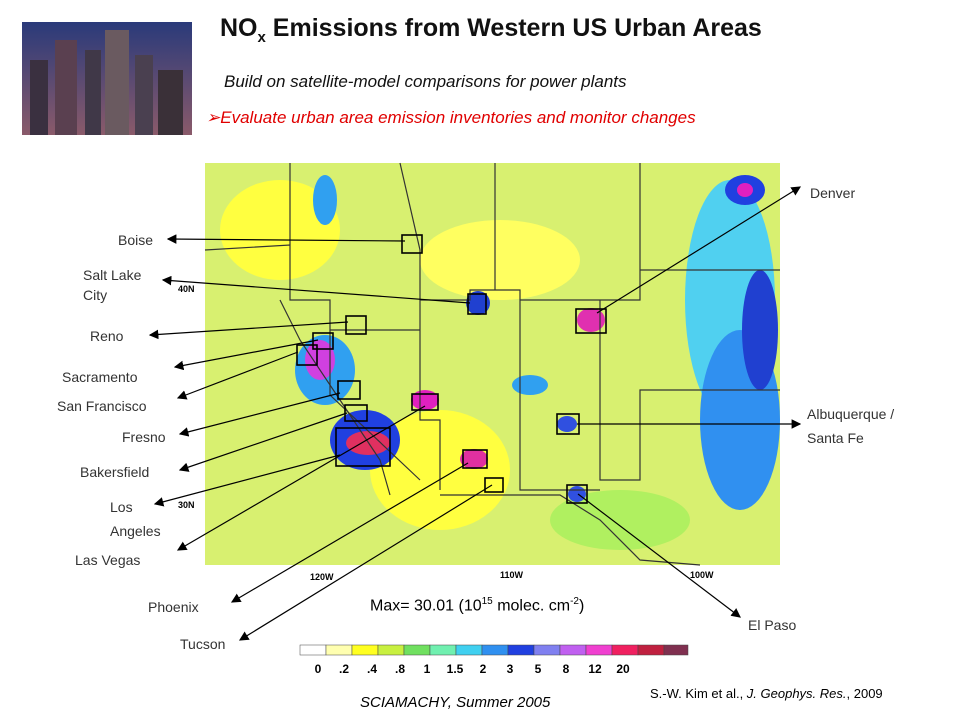  Describe the element at coordinates (426, 606) in the screenshot. I see `max-text: Max= 30.01 (10` at that location.